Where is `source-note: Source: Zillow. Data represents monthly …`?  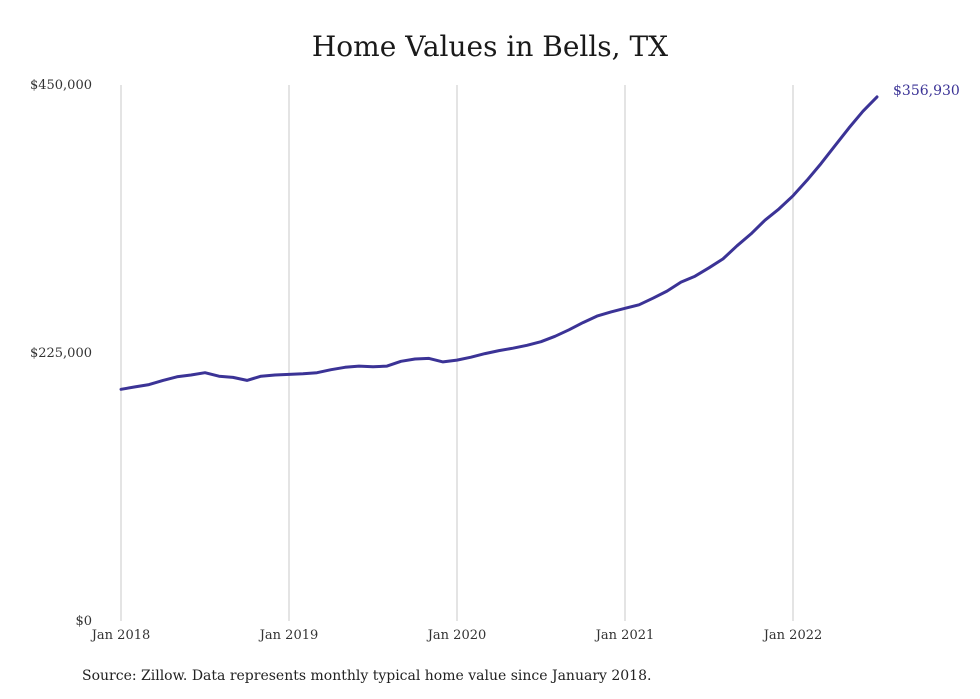 source-note: Source: Zillow. Data represents monthly … is located at coordinates (367, 676).